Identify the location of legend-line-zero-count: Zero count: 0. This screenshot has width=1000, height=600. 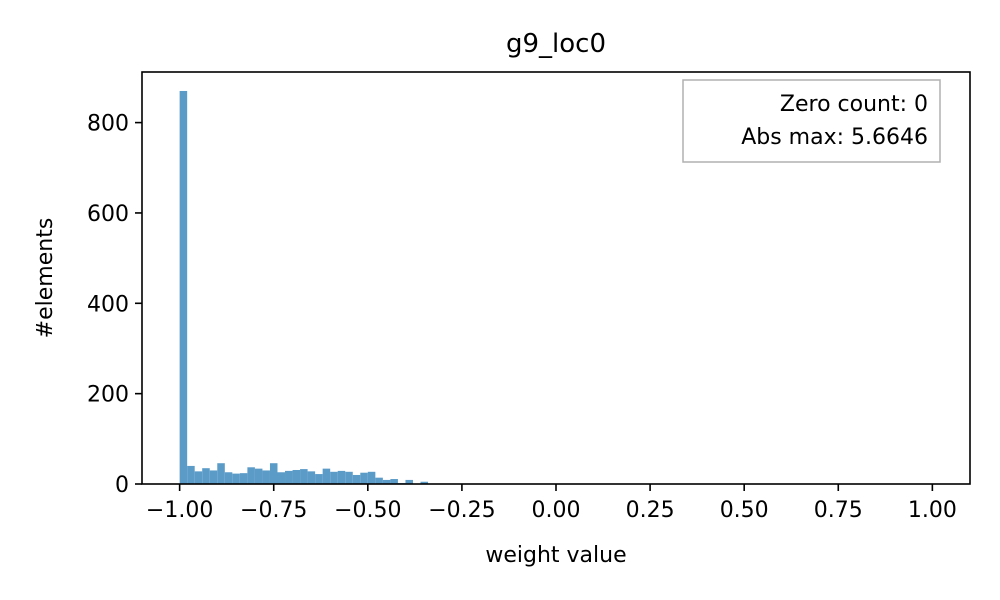
(854, 104).